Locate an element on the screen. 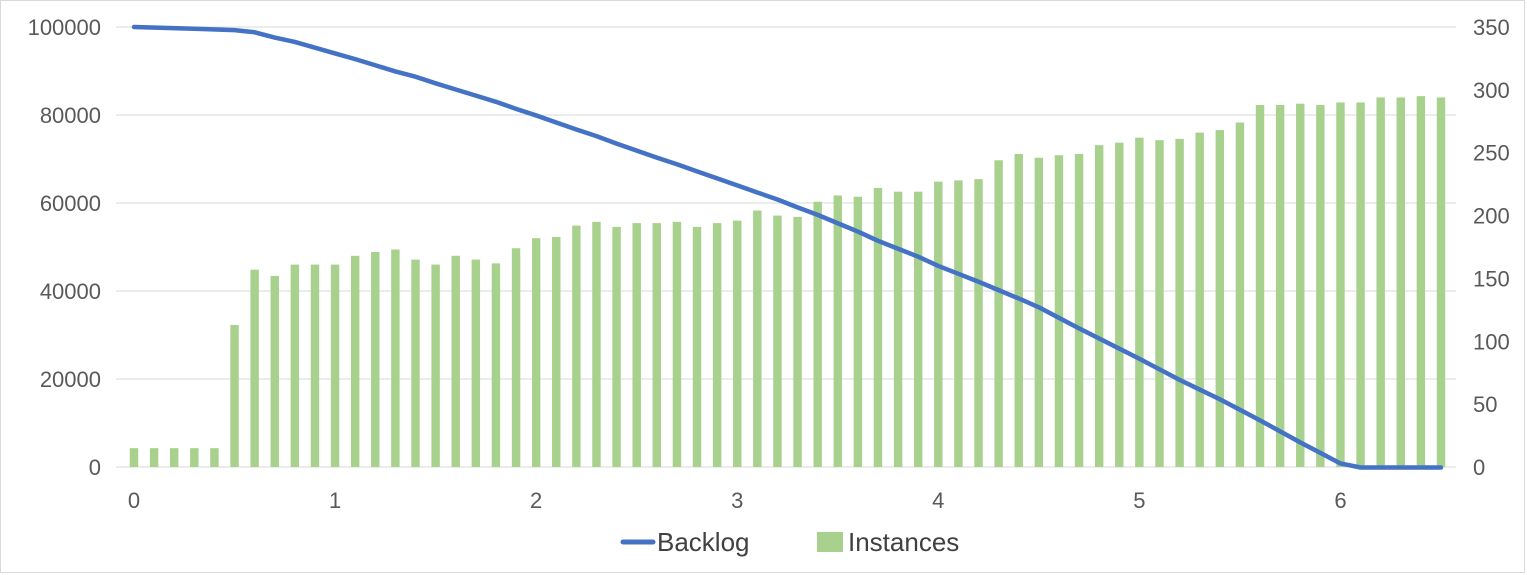 The width and height of the screenshot is (1527, 575). y2-tick-label: 300 is located at coordinates (1491, 90).